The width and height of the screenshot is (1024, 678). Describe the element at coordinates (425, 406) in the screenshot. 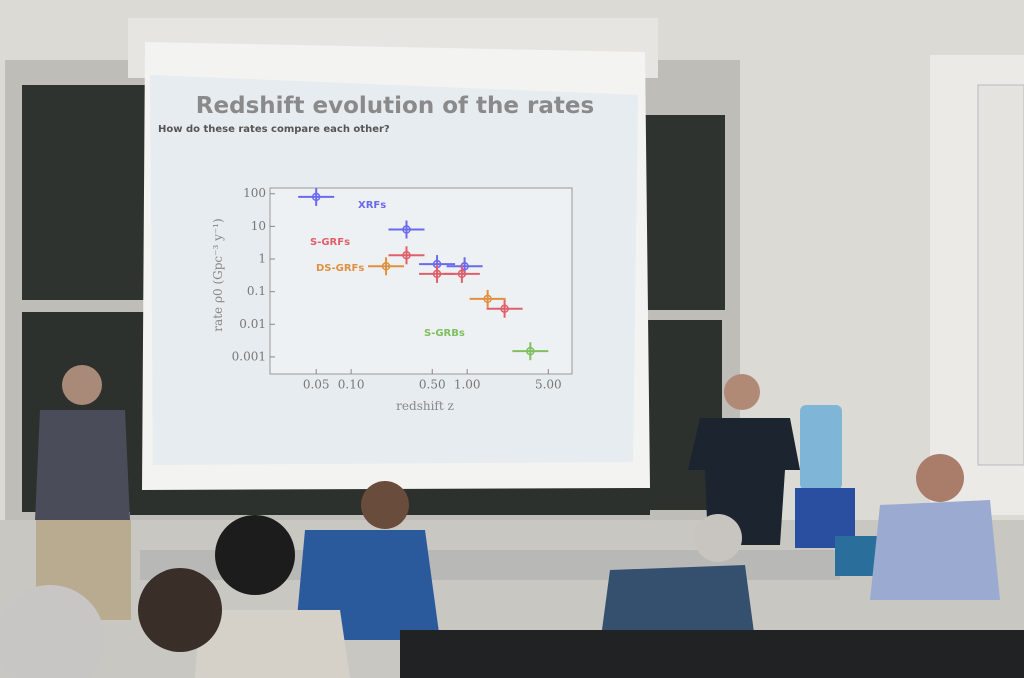

I see `x-axis-label: redshift z` at that location.